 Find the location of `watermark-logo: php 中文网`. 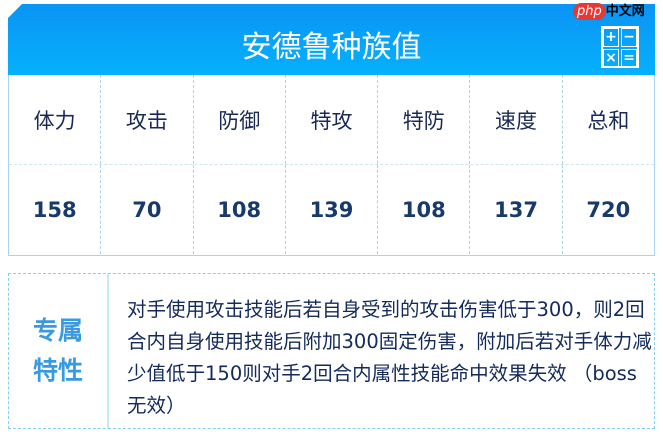

watermark-logo: php 中文网 is located at coordinates (609, 10).